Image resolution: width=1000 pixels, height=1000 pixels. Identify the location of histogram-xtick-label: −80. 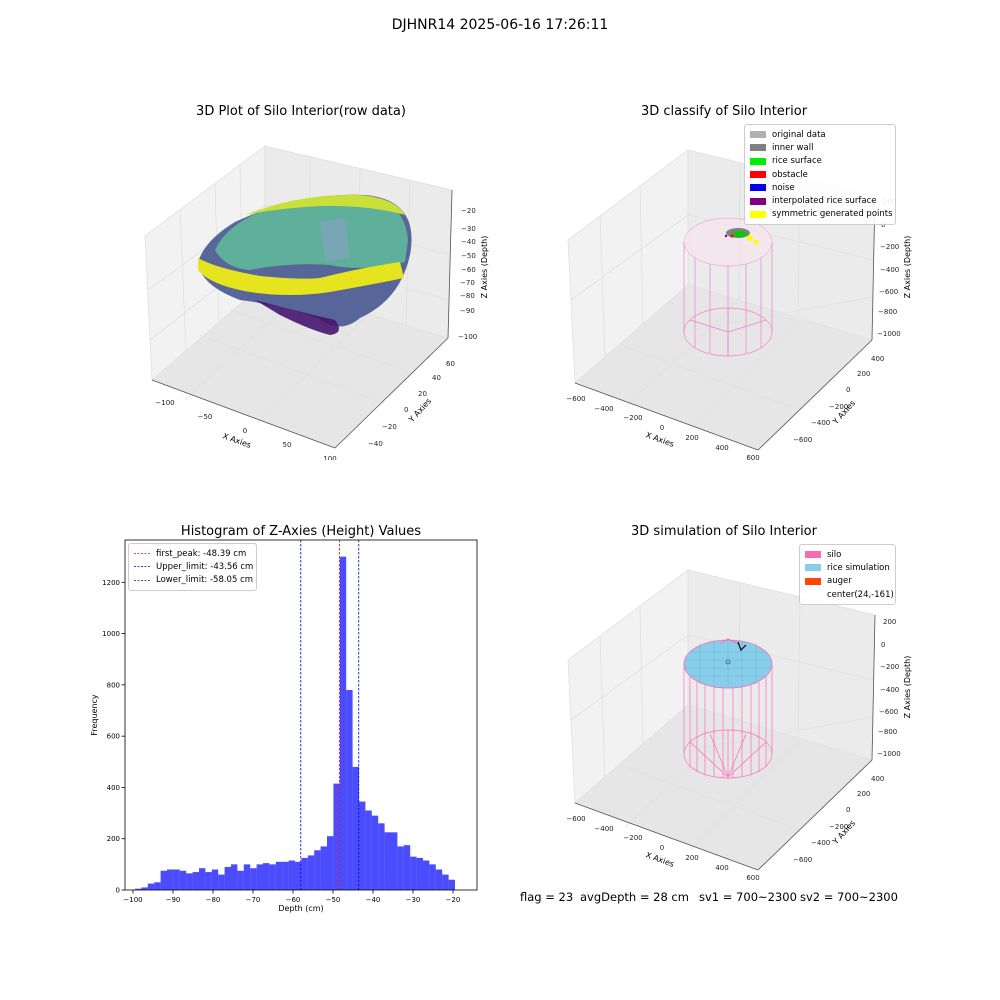
(213, 900).